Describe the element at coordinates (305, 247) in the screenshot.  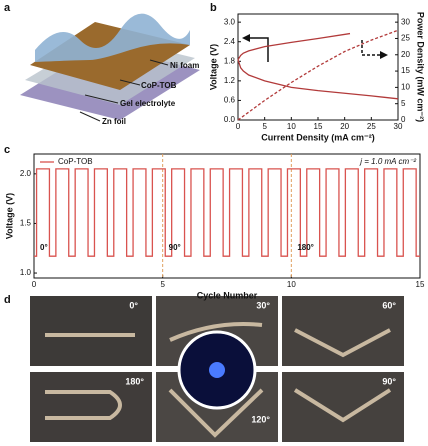
I see `angle-label: 180°` at that location.